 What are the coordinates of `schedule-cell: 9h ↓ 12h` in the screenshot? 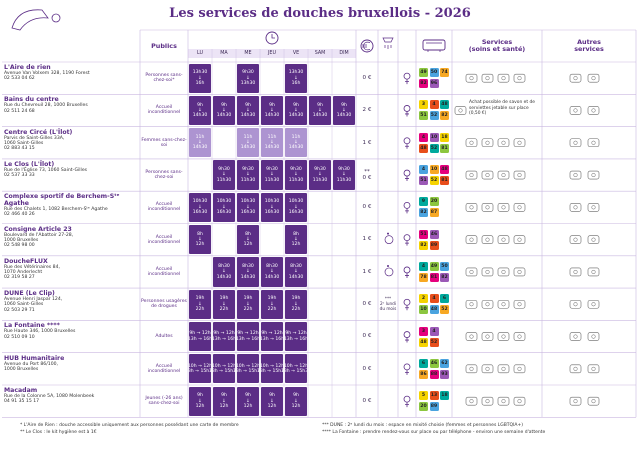 It's located at (248, 401).